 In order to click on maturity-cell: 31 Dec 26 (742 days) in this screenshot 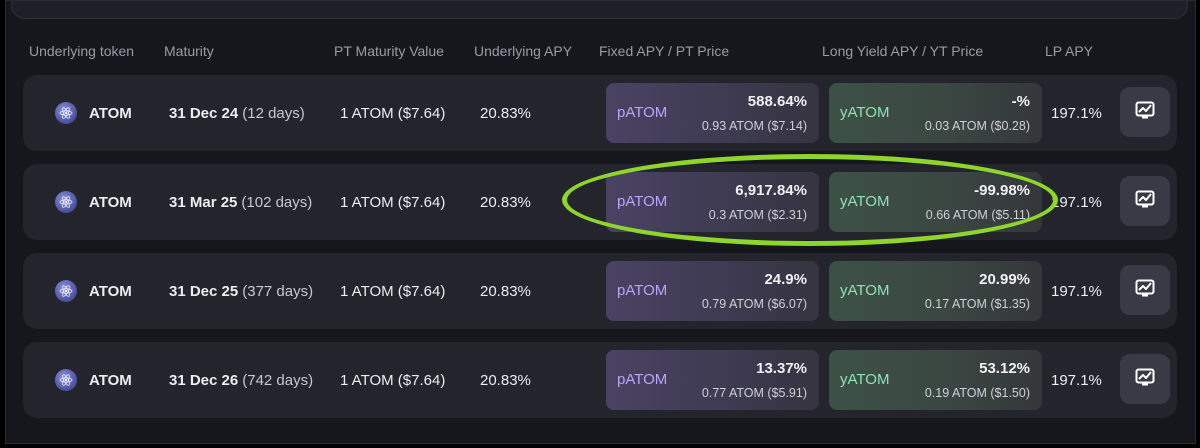, I will do `click(241, 380)`.